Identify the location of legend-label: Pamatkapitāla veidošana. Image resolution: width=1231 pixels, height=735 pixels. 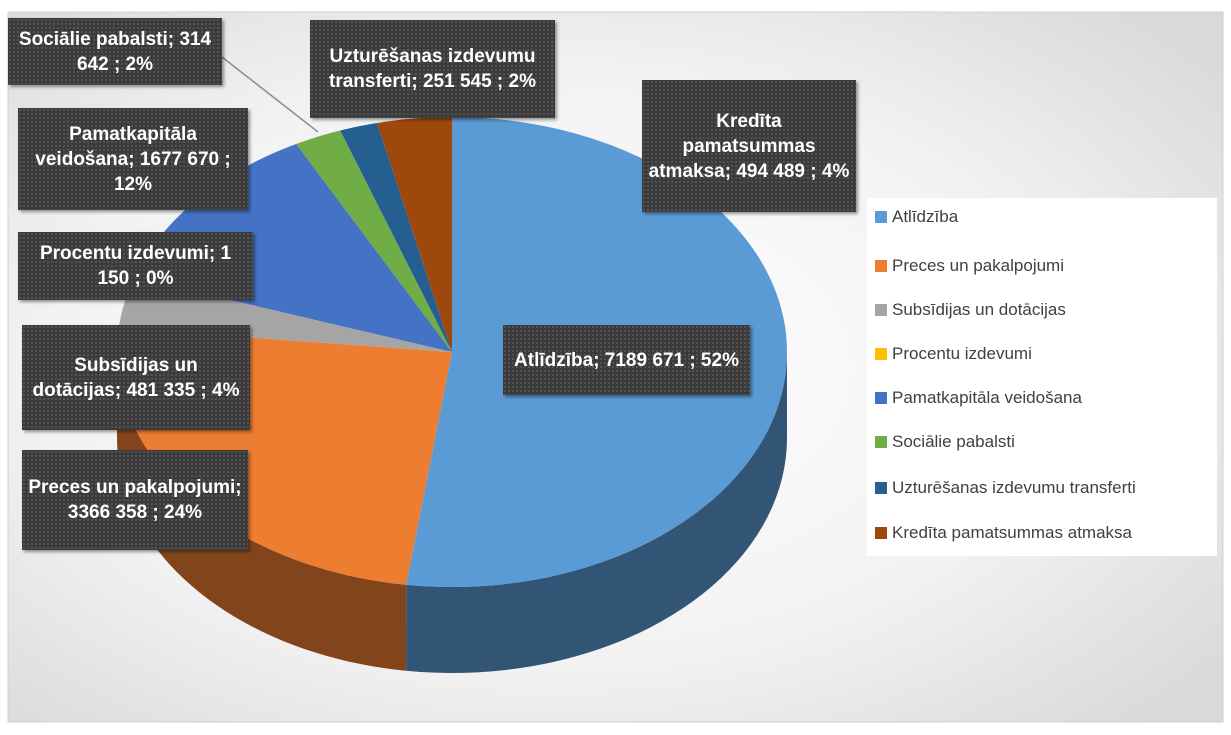
(987, 397).